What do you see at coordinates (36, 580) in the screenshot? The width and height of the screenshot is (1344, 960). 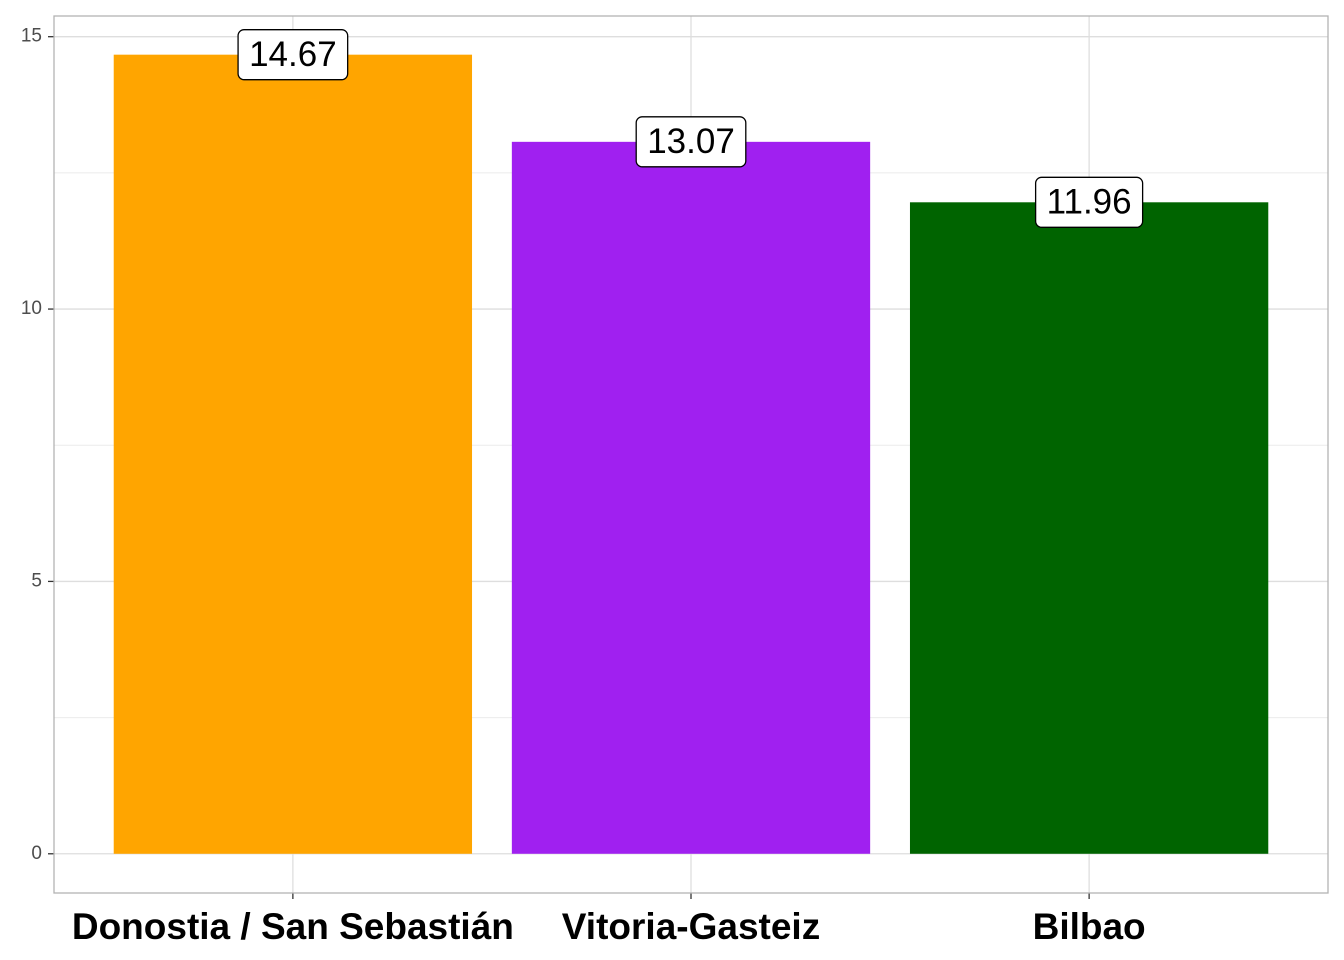 I see `y-tick-label: 5` at bounding box center [36, 580].